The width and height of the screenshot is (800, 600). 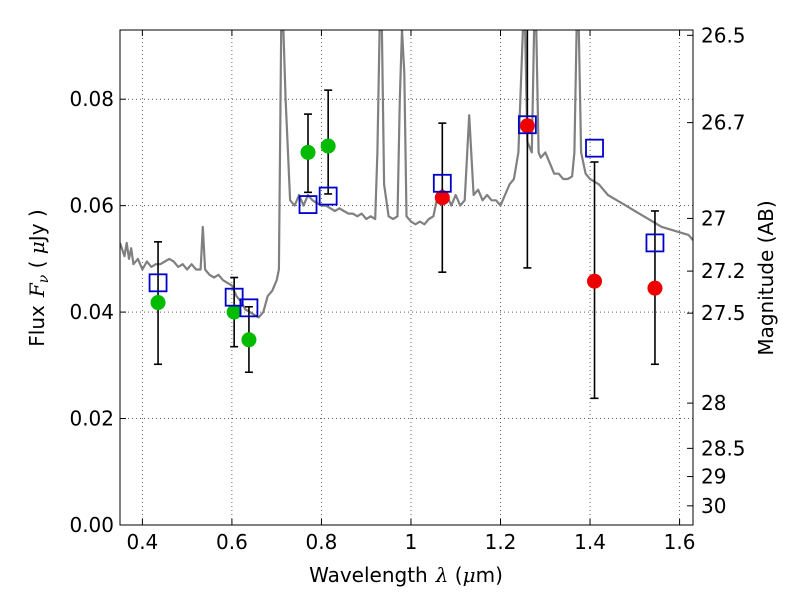 What do you see at coordinates (713, 477) in the screenshot?
I see `mag-tick-label: 29` at bounding box center [713, 477].